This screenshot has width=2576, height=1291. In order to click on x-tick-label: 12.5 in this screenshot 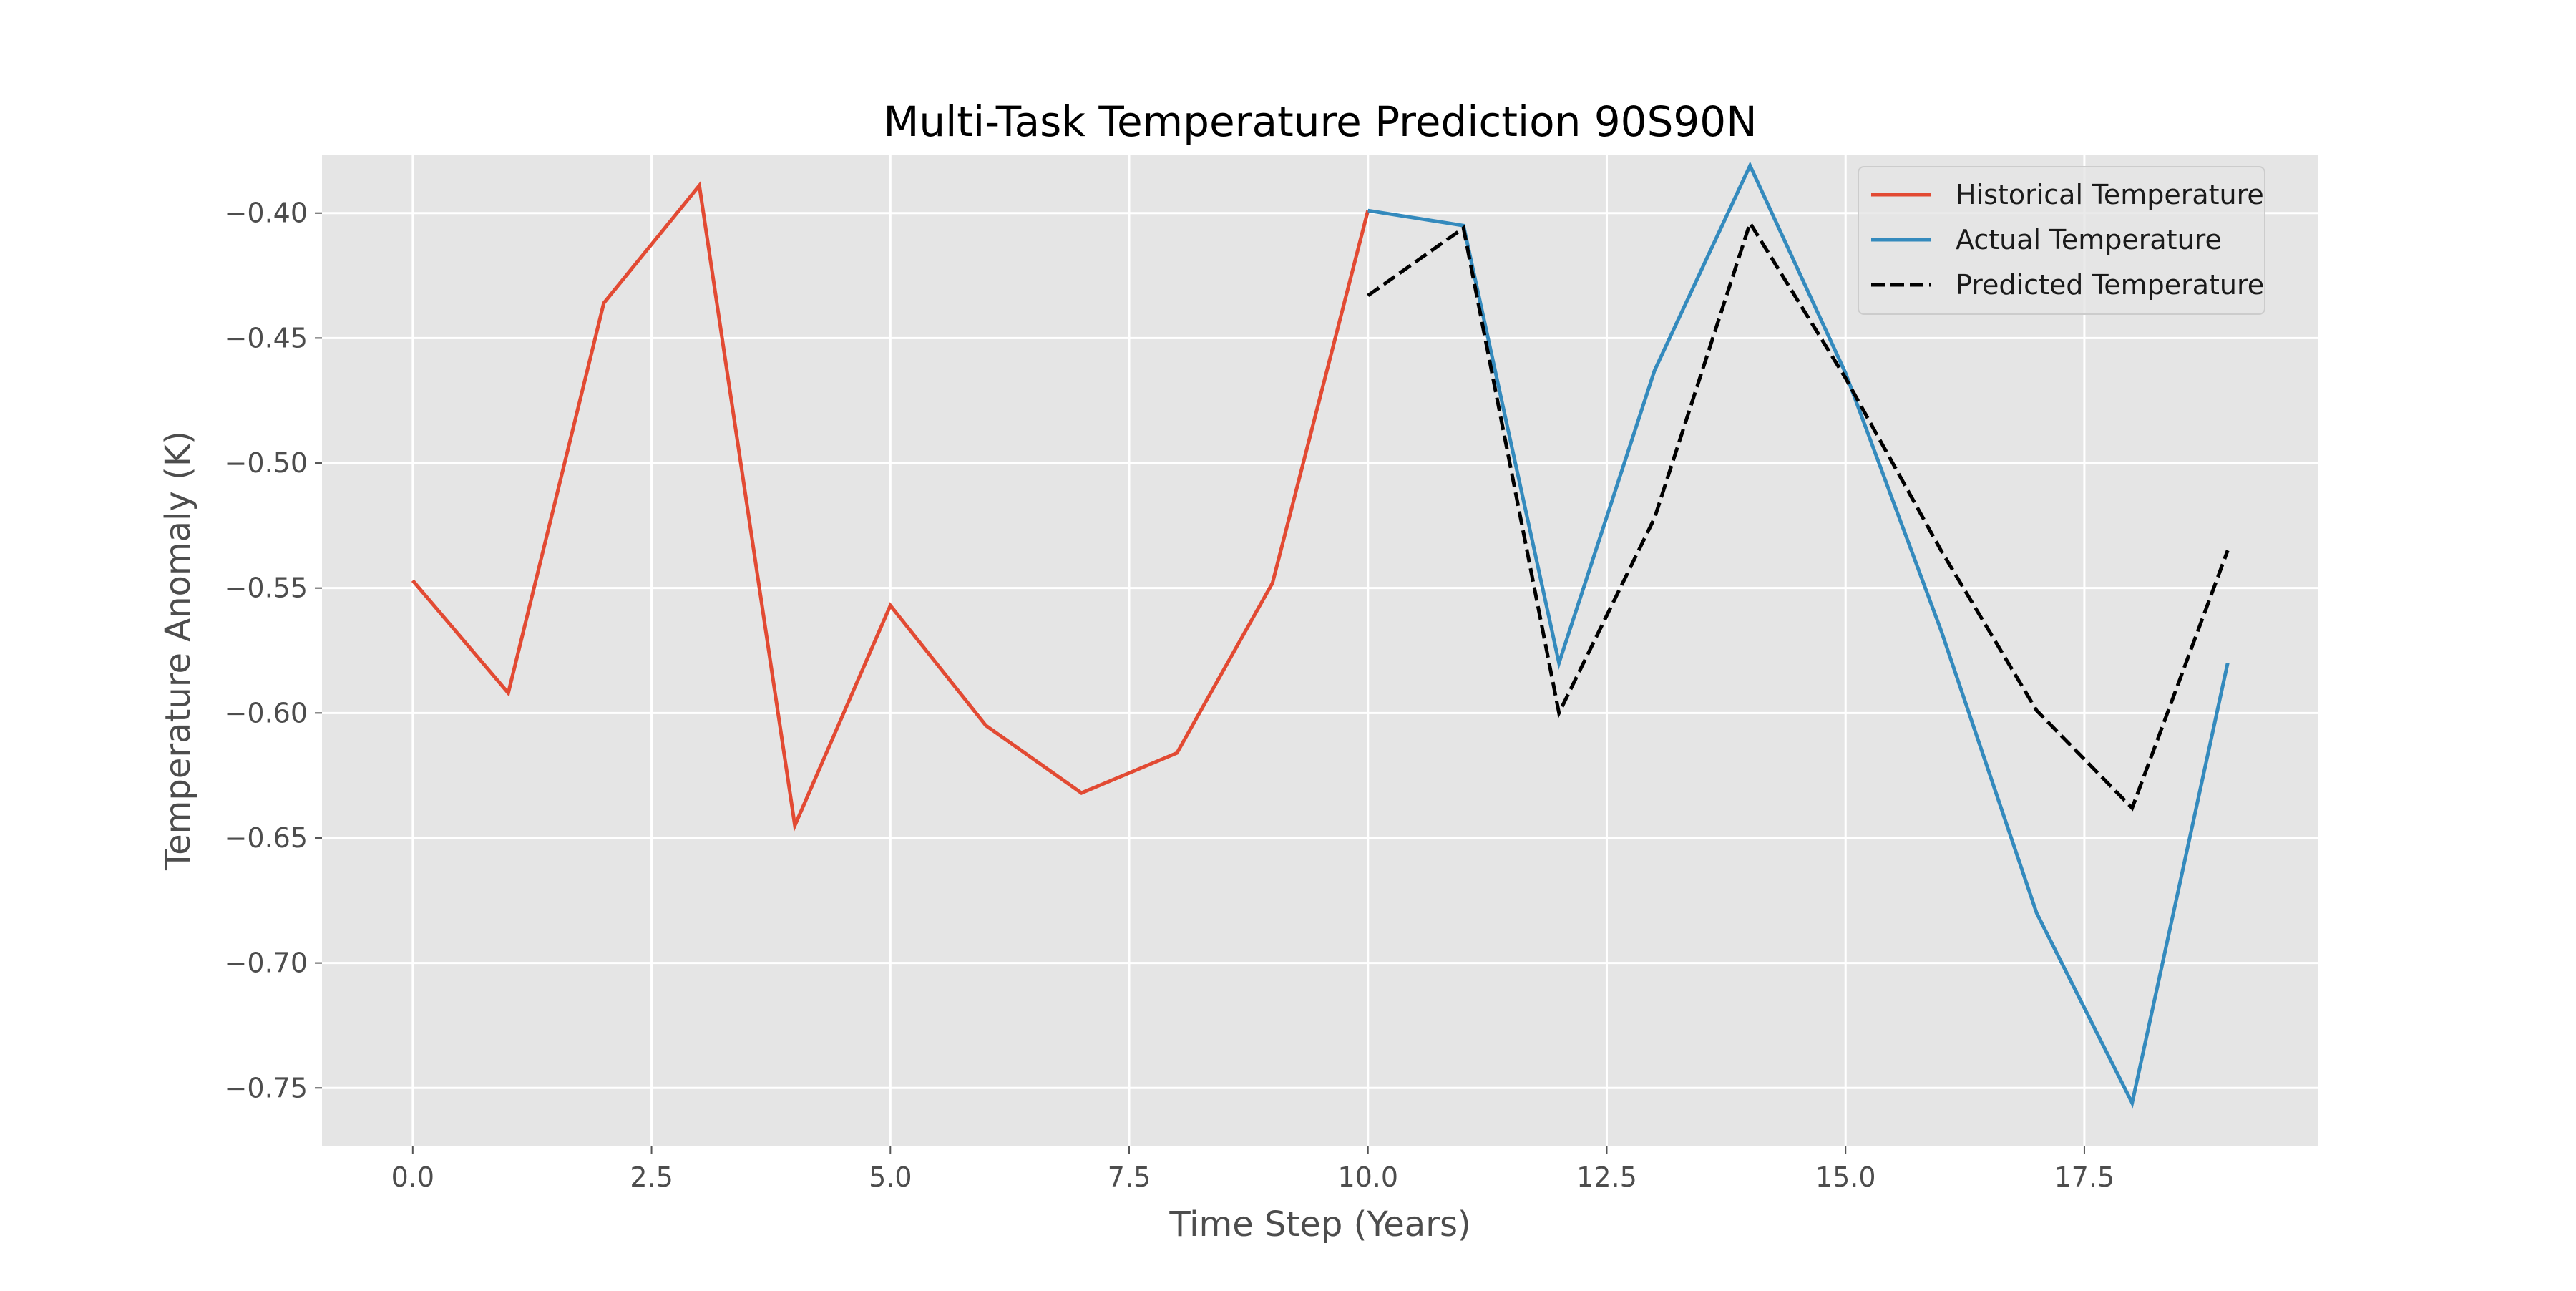, I will do `click(1606, 1177)`.